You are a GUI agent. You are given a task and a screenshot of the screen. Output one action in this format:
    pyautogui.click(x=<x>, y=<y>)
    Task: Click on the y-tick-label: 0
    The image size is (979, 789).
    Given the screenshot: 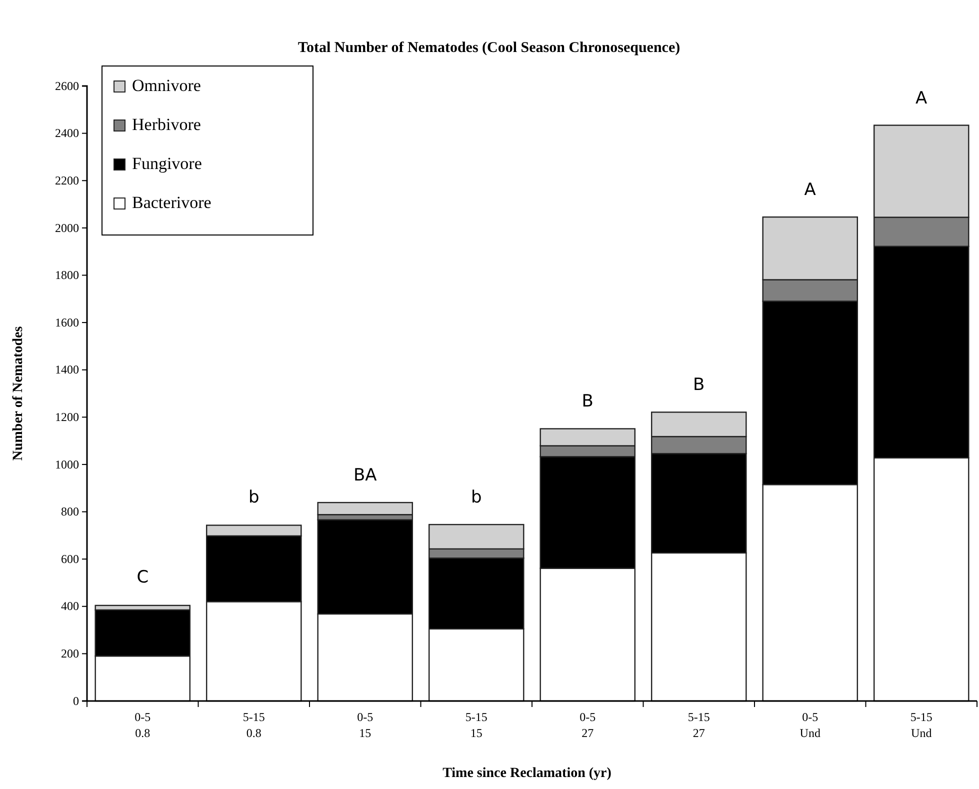 What is the action you would take?
    pyautogui.click(x=76, y=701)
    